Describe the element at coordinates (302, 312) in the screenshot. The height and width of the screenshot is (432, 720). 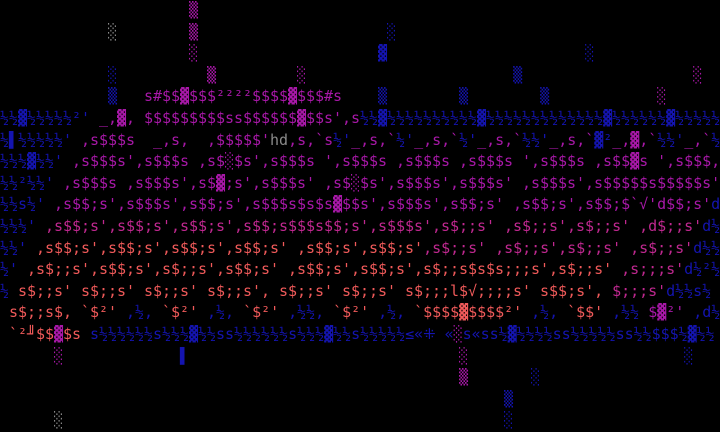
I see `ascii-art-segment: ,½½,` at that location.